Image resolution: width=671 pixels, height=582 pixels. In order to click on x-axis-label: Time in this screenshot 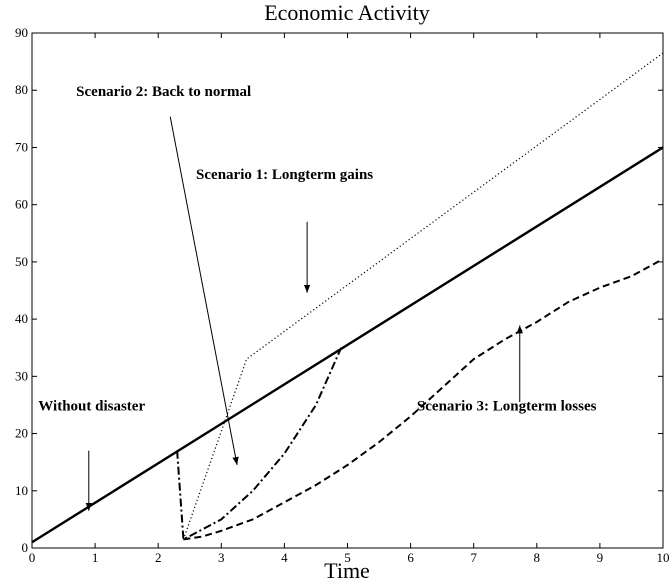, I will do `click(347, 570)`.